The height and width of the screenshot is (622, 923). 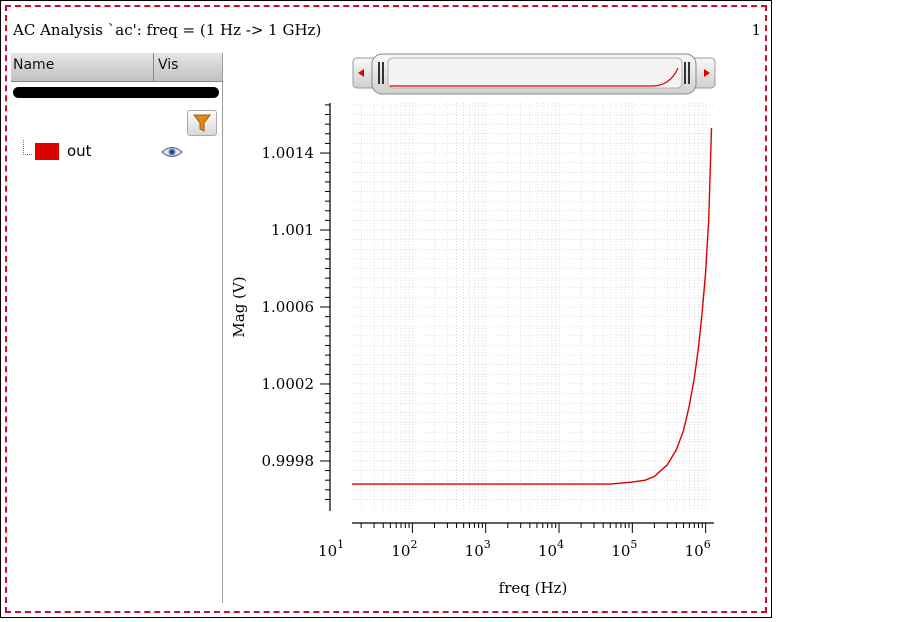 What do you see at coordinates (239, 306) in the screenshot?
I see `y-axis-title: Mag (V)` at bounding box center [239, 306].